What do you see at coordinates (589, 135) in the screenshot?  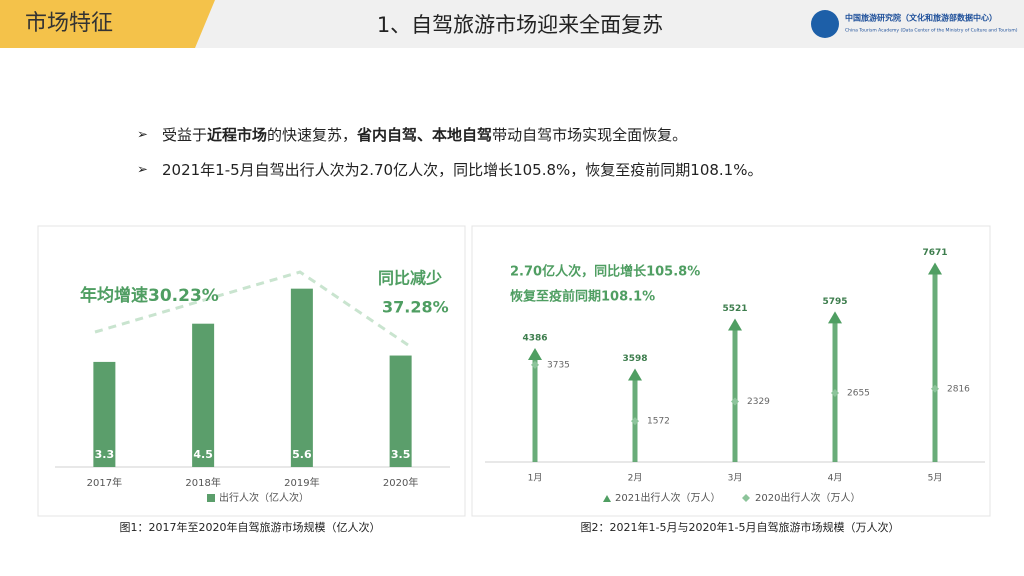 I see `bullet-segment: 带动自驾市场实现全面恢复。` at bounding box center [589, 135].